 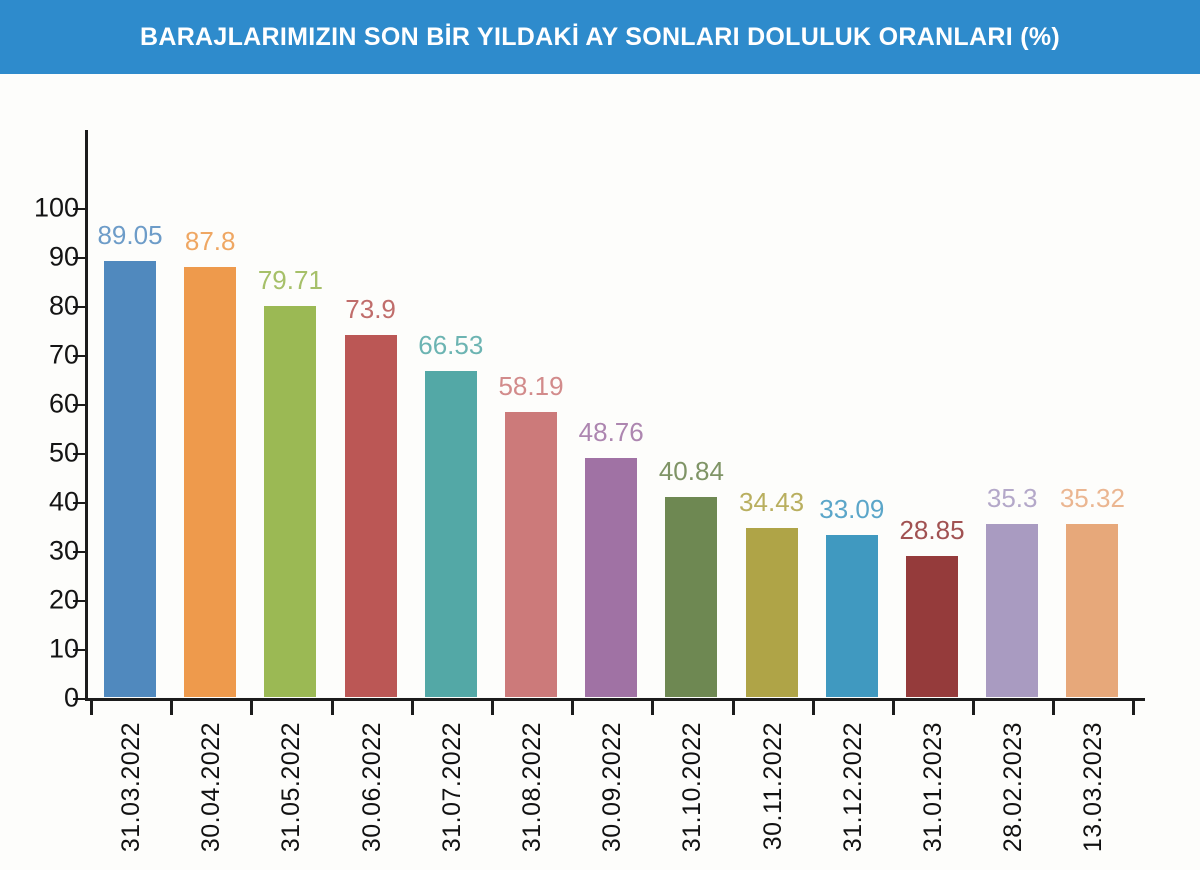 What do you see at coordinates (86, 415) in the screenshot?
I see `y-axis-line` at bounding box center [86, 415].